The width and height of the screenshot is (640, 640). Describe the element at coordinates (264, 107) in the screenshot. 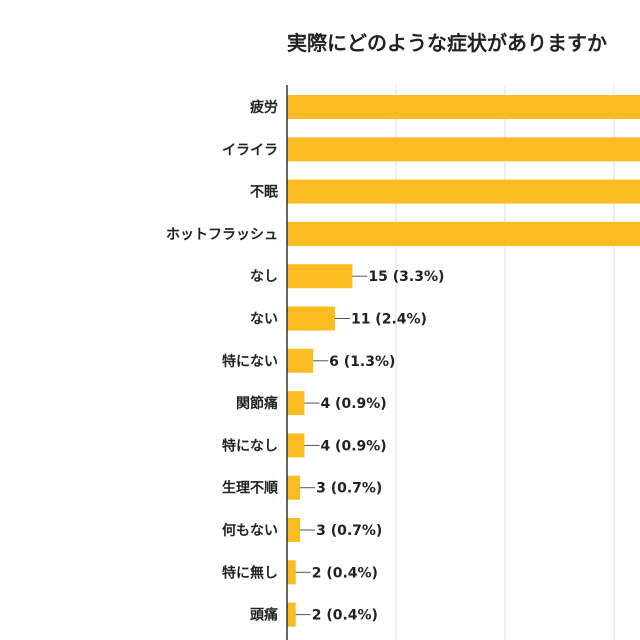

I see `category-label: 疲労` at that location.